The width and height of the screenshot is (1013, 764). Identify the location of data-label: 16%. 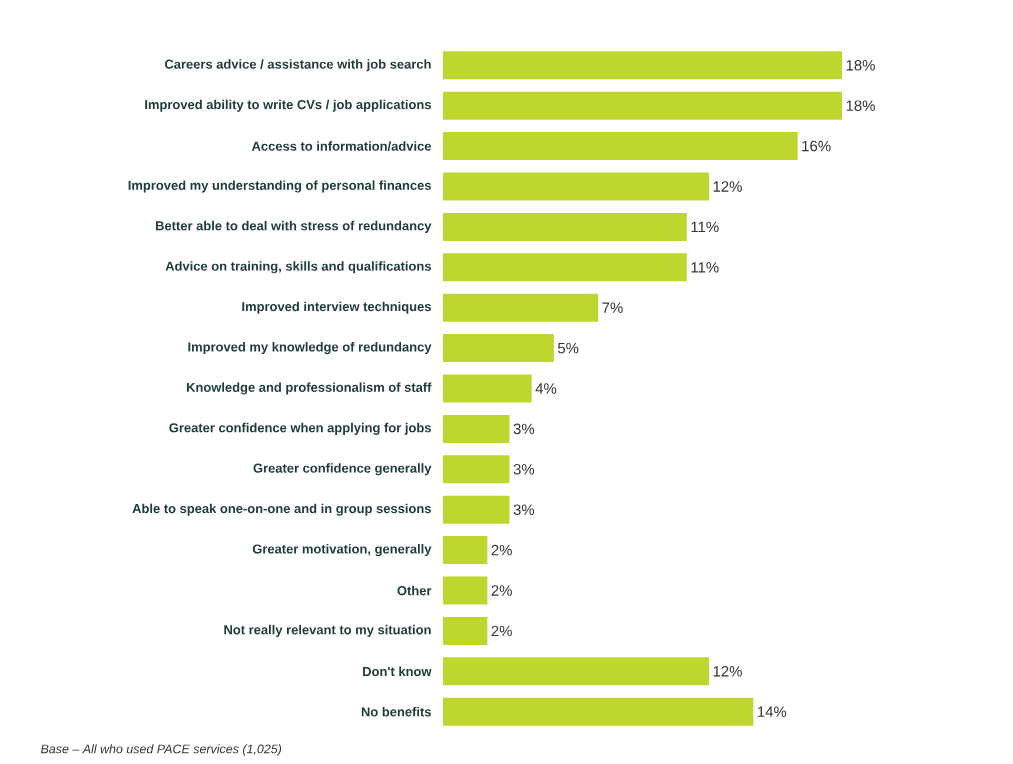
(816, 146).